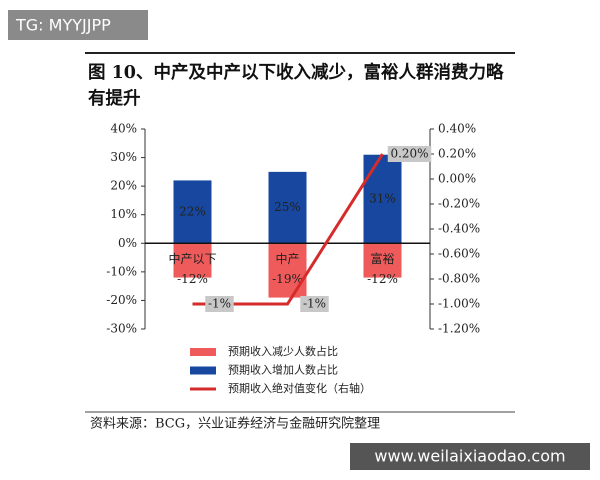 Image resolution: width=600 pixels, height=480 pixels. Describe the element at coordinates (459, 304) in the screenshot. I see `y2-tick-label: -1.00%` at that location.